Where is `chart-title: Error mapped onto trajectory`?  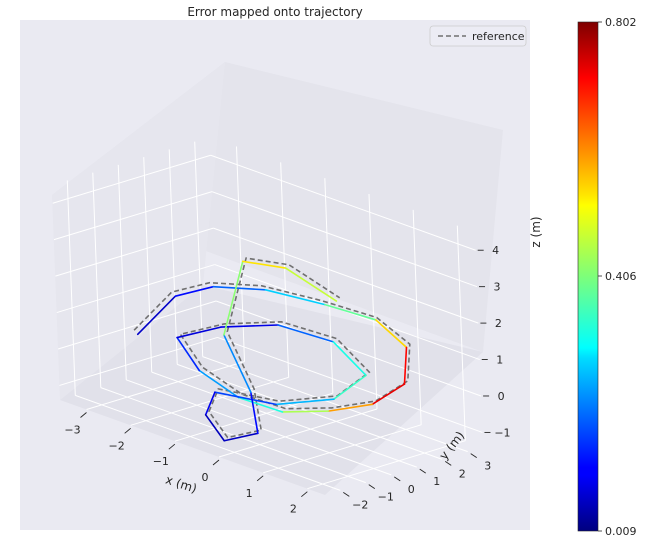 chart-title: Error mapped onto trajectory is located at coordinates (274, 12).